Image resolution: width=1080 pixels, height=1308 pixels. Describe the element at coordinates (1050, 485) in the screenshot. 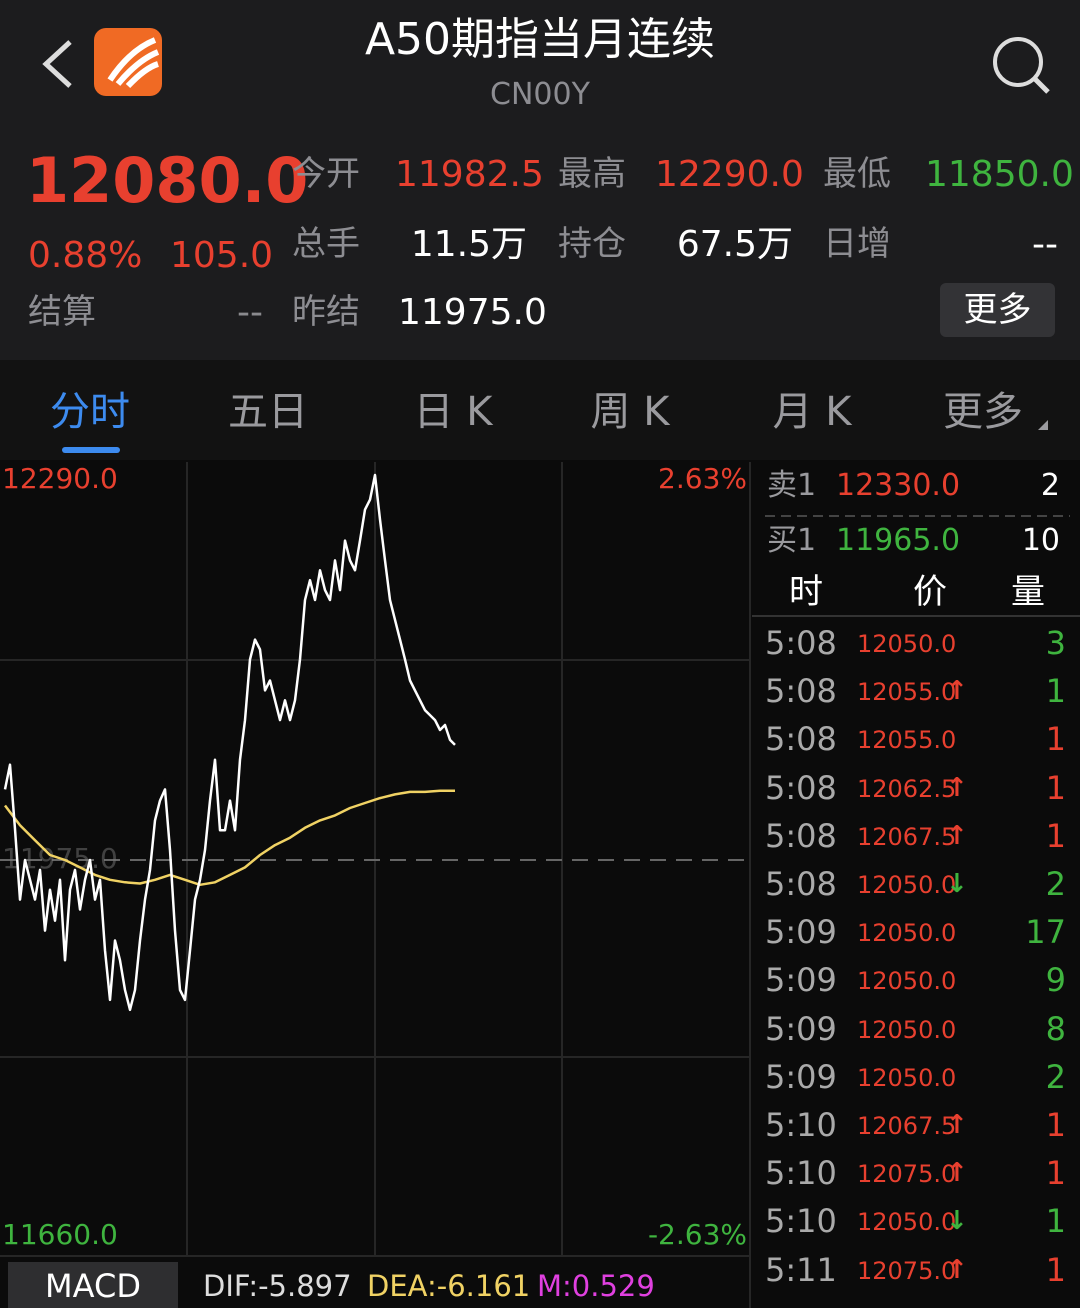

I see `book-volume: 2` at that location.